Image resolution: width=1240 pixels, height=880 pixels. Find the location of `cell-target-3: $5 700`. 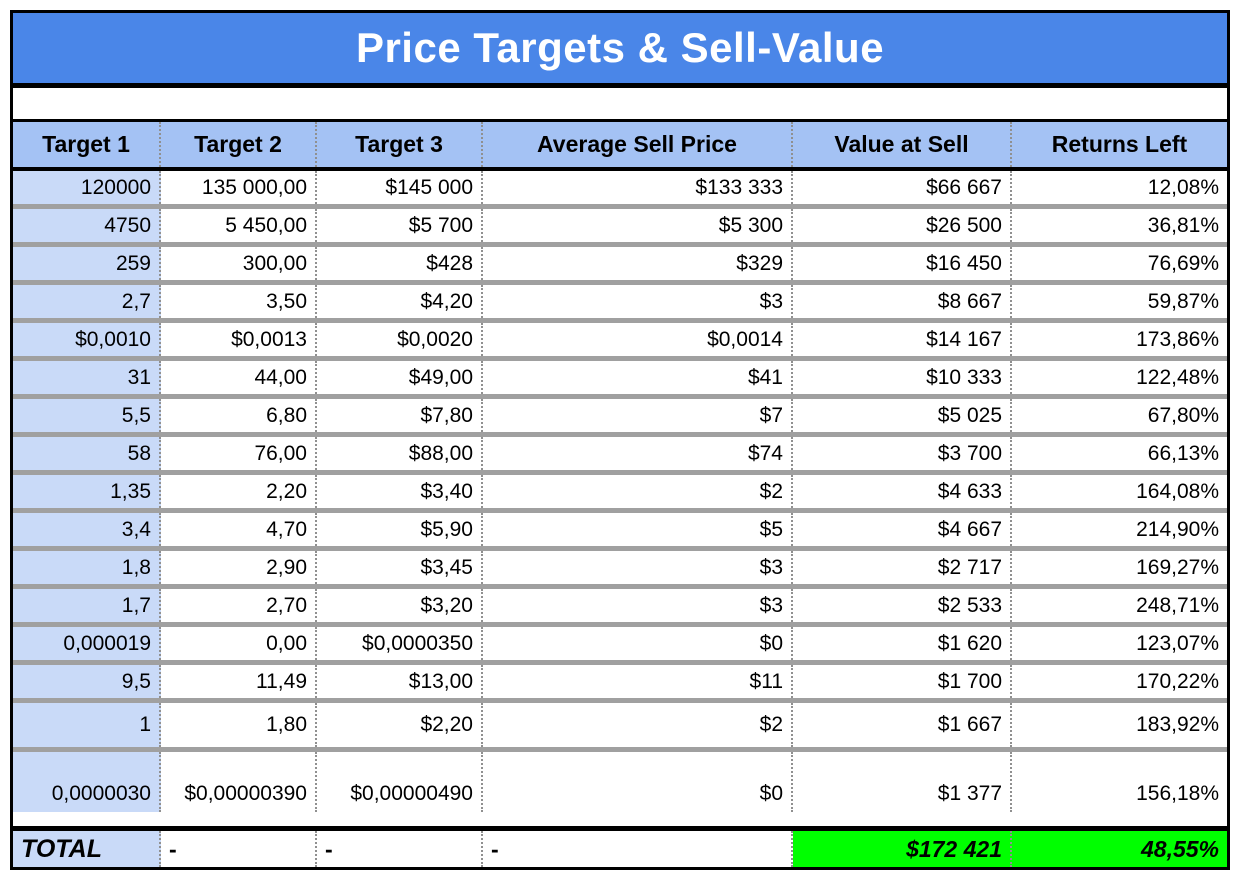

cell-target-3: $5 700 is located at coordinates (400, 225).